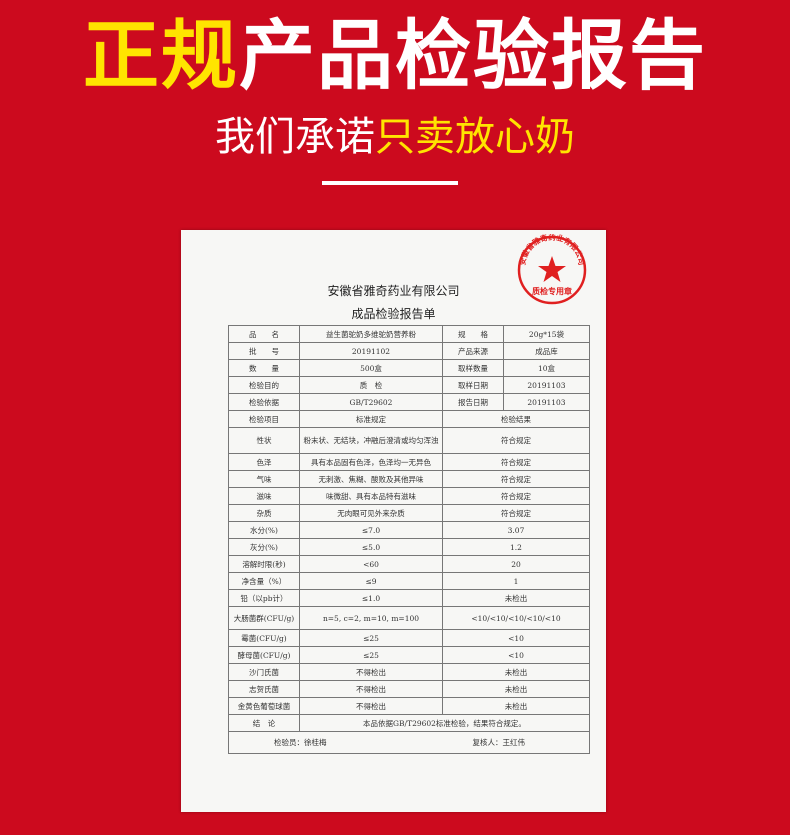  I want to click on table-row: 志贺氏菌 不得检出 未检出, so click(409, 689).